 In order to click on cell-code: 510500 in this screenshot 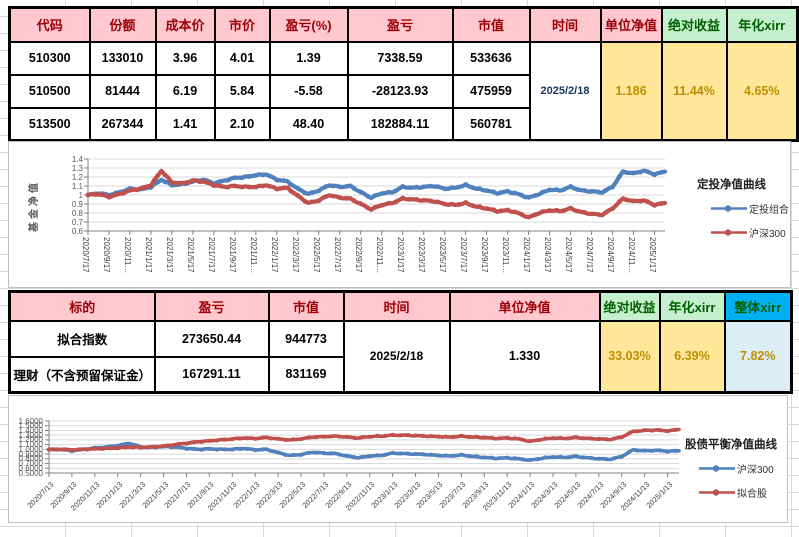, I will do `click(49, 91)`.